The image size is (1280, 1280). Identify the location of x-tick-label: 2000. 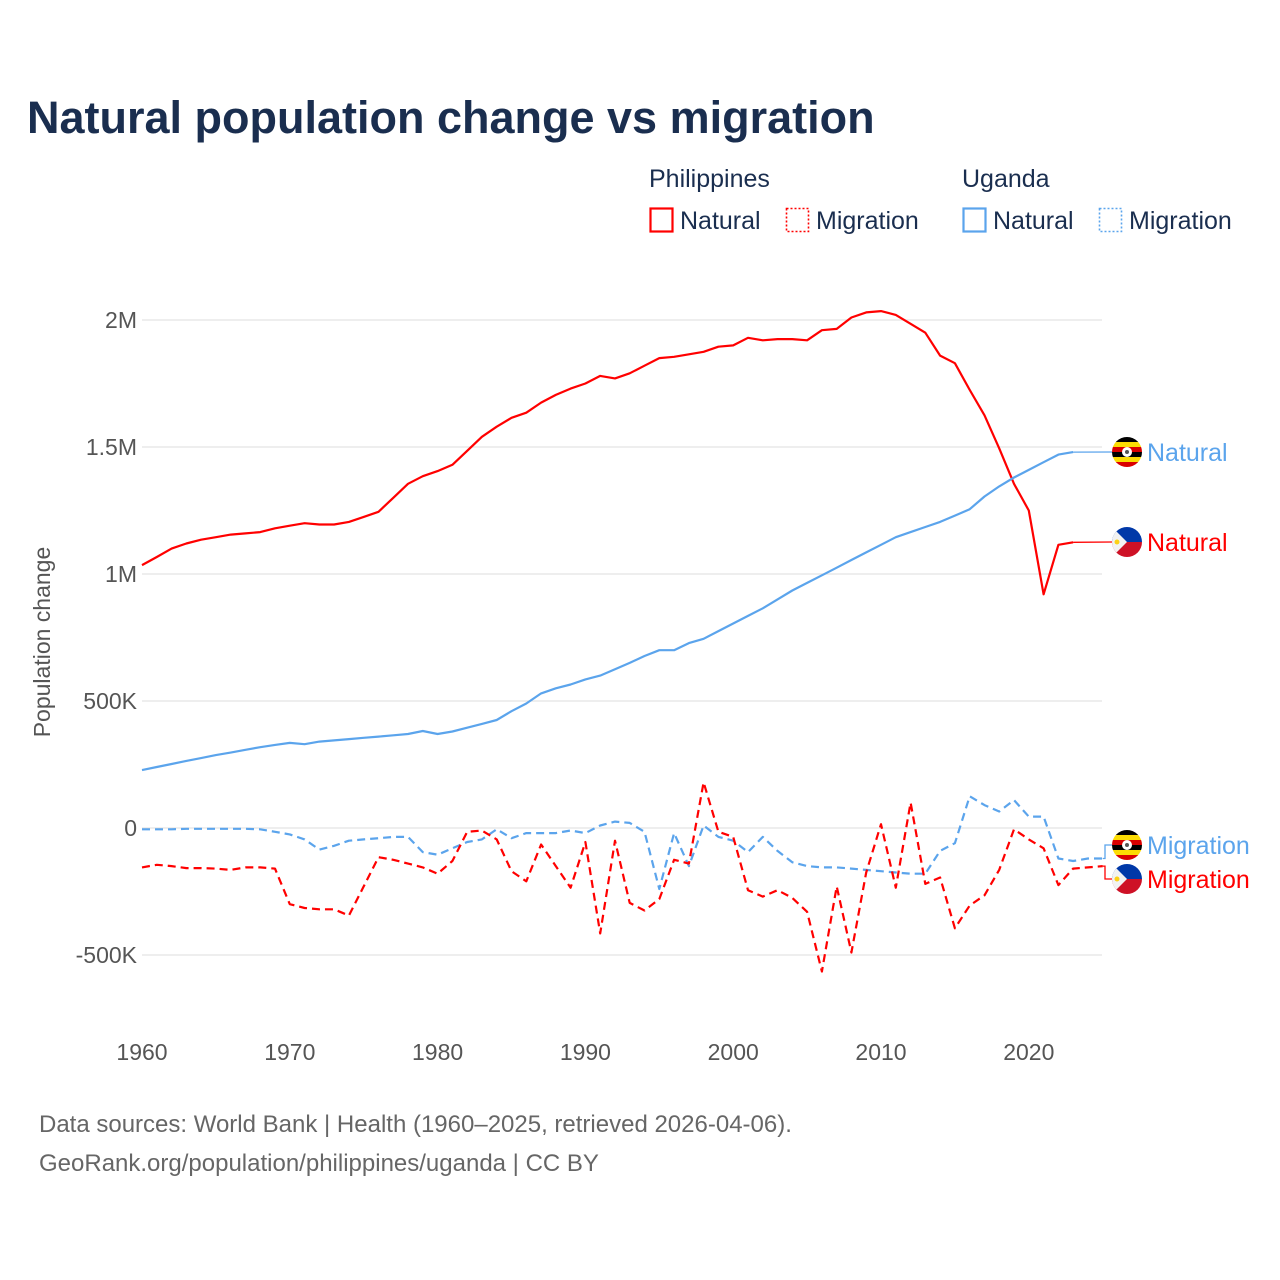
(733, 1052).